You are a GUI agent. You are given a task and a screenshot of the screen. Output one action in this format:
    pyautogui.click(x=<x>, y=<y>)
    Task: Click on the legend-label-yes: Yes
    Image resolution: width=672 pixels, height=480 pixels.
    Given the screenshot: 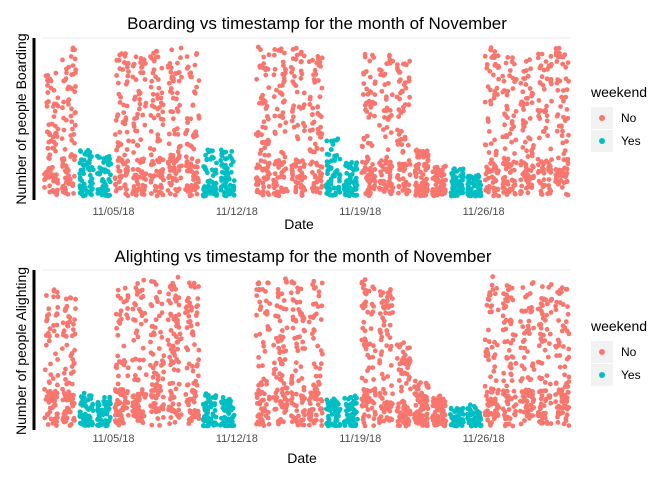 What is the action you would take?
    pyautogui.click(x=631, y=141)
    